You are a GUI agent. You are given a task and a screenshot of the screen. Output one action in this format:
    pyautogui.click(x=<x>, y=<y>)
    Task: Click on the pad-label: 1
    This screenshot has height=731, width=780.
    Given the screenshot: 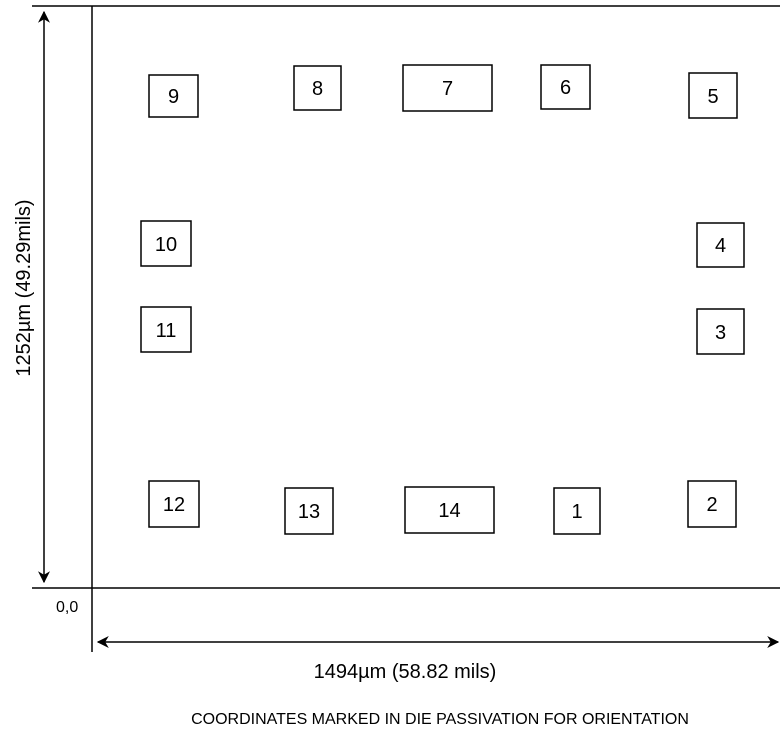 What is the action you would take?
    pyautogui.click(x=576, y=512)
    